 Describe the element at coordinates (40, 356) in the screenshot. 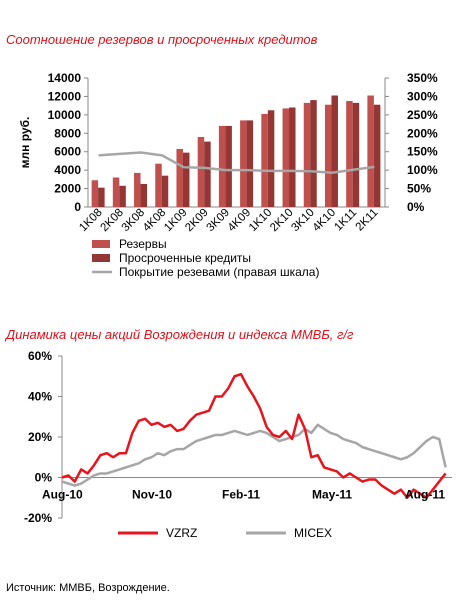

I see `y-tick-label: 60%` at that location.